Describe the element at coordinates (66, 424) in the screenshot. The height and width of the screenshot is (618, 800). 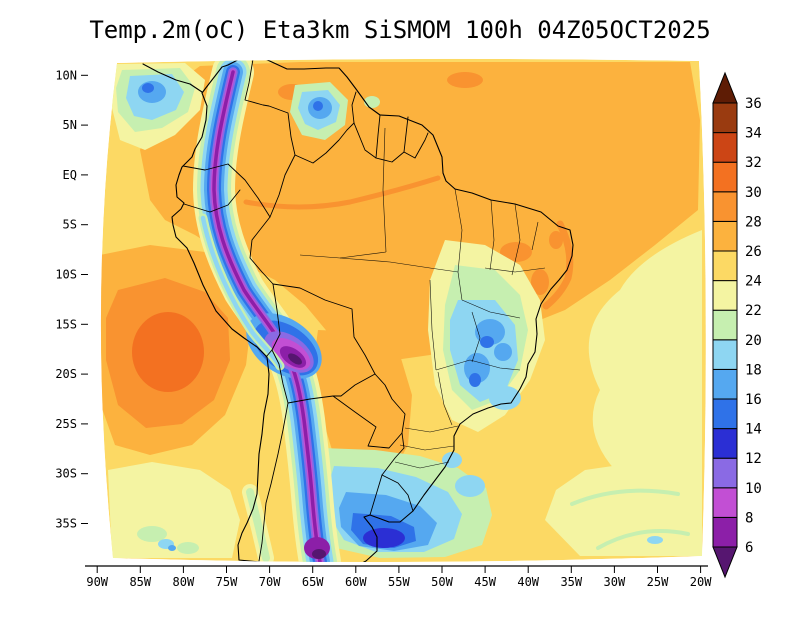
I see `lat-tick-label: 25S` at that location.